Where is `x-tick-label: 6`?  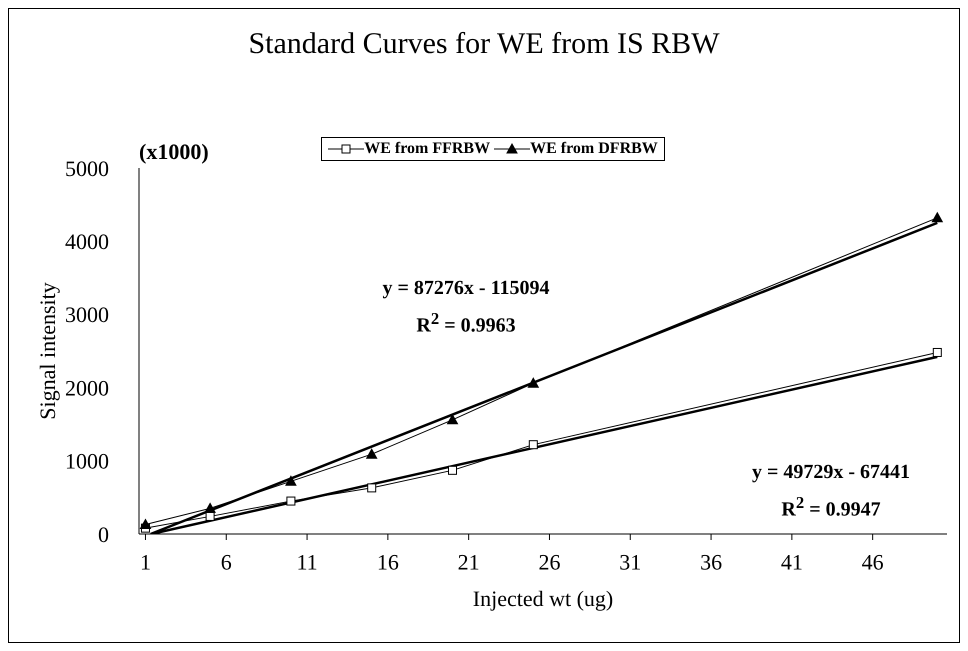 x-tick-label: 6 is located at coordinates (226, 562).